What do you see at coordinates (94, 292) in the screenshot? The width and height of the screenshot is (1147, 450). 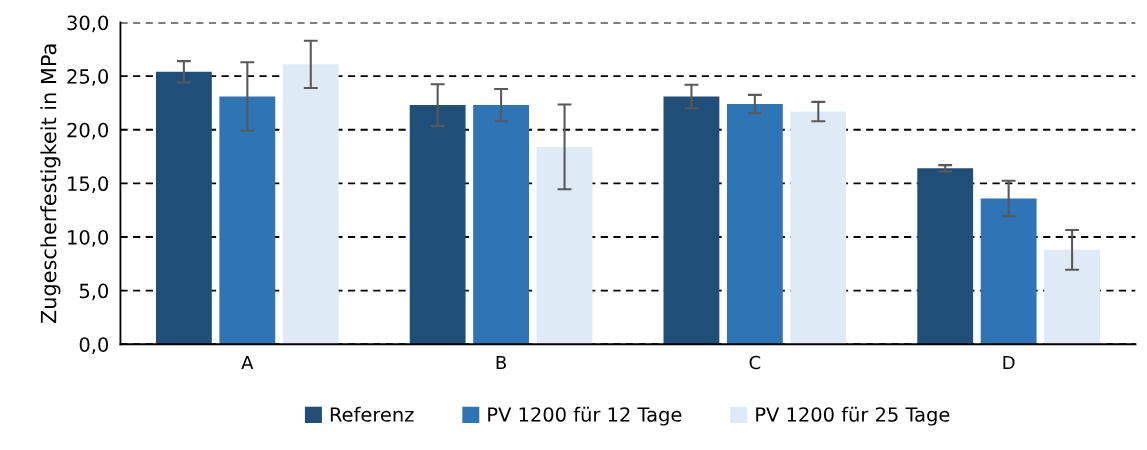 I see `y-tick-label: 5,0` at bounding box center [94, 292].